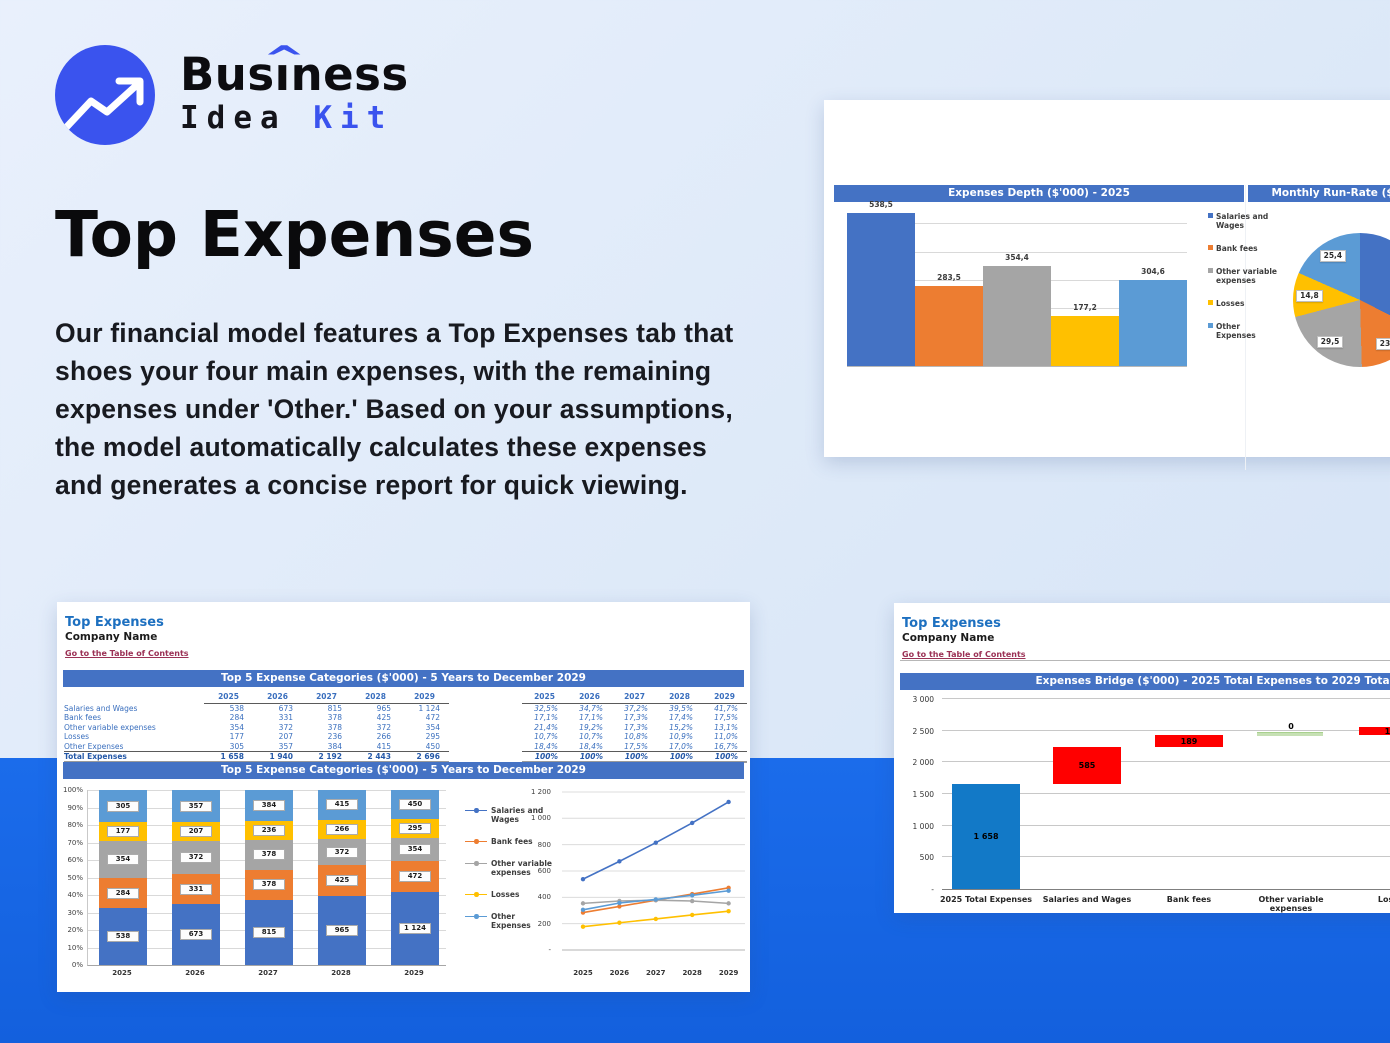  Describe the element at coordinates (583, 973) in the screenshot. I see `x-axis-label: 2025` at that location.